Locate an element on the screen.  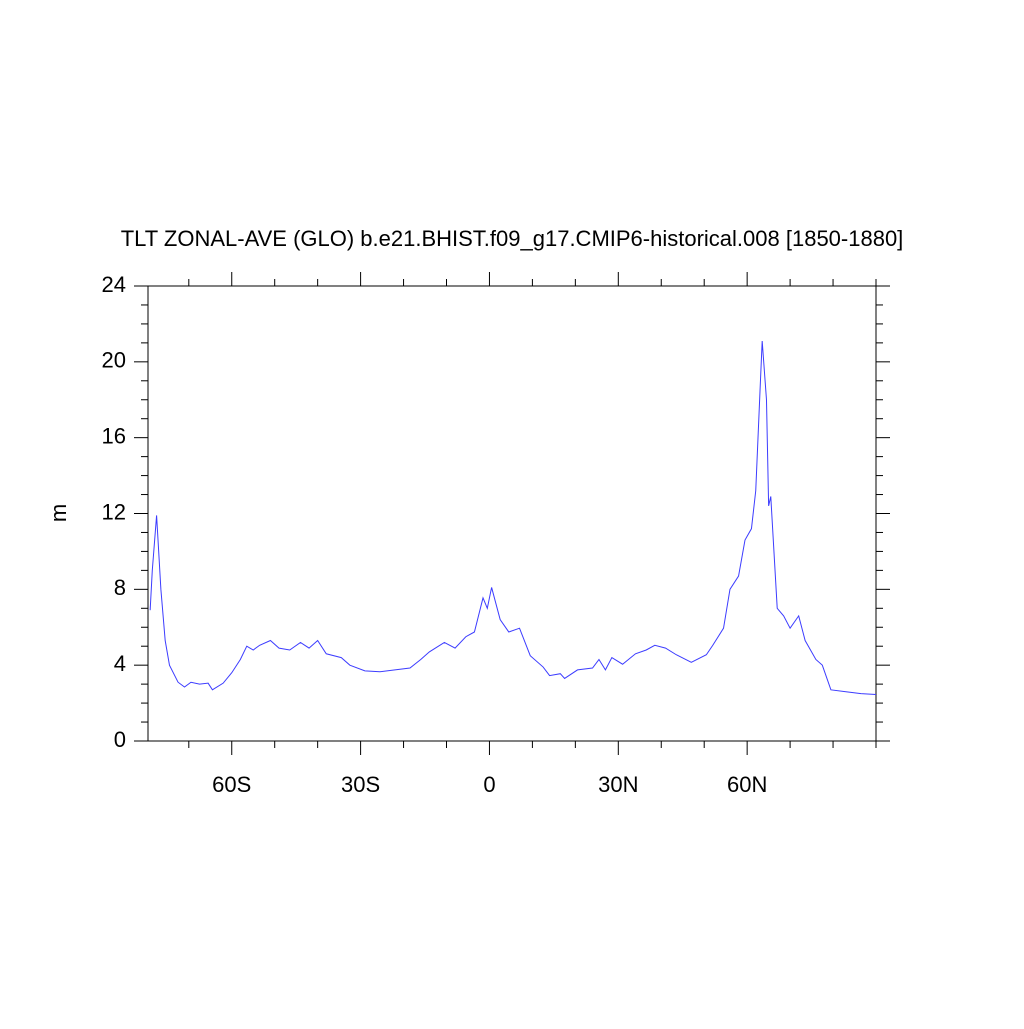
x-tick-label: 30S is located at coordinates (360, 784).